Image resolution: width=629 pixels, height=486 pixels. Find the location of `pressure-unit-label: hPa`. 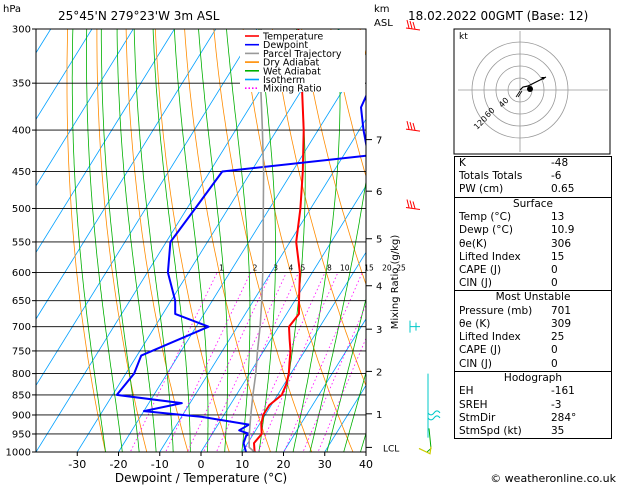

pressure-unit-label: hPa is located at coordinates (12, 9).